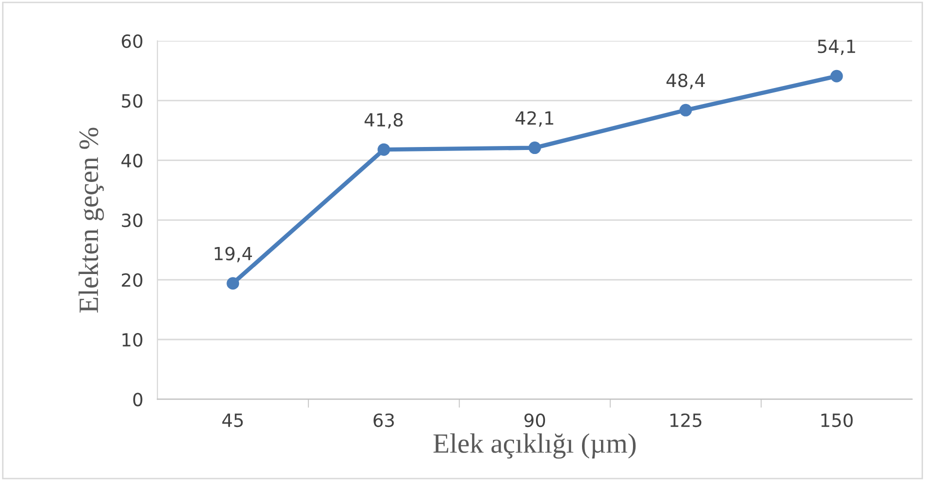 This screenshot has height=481, width=926. Describe the element at coordinates (91, 220) in the screenshot. I see `y-axis-title: Elekten geçen %` at that location.